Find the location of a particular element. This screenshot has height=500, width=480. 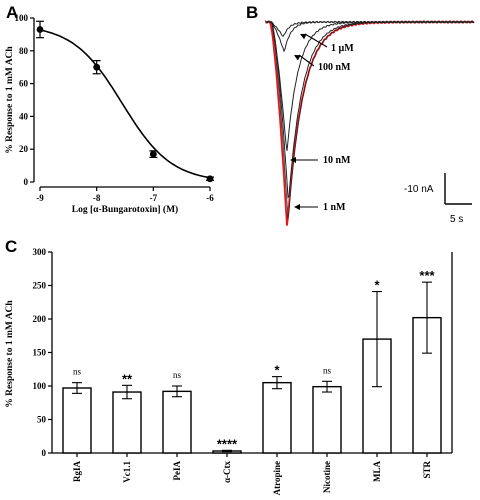

panel-a-x-tick-label: -7 is located at coordinates (154, 198).